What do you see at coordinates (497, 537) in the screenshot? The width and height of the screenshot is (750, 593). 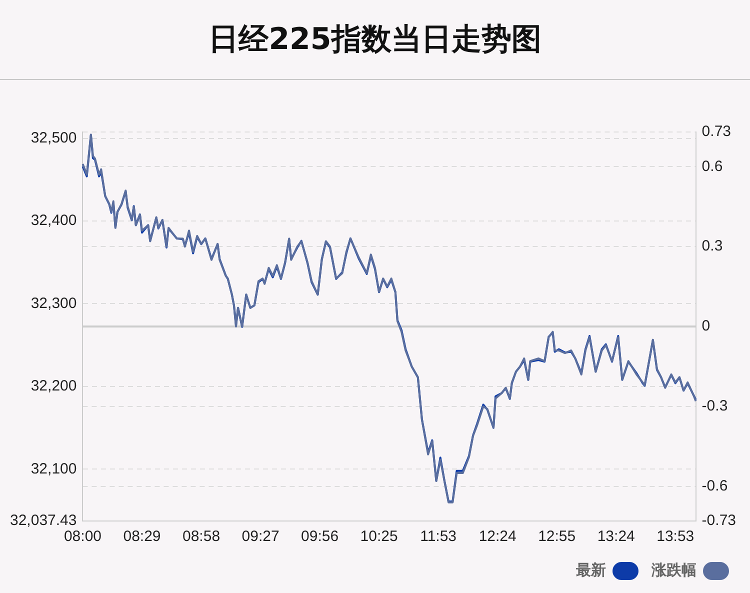 I see `x-tick-label: 12:24` at bounding box center [497, 537].